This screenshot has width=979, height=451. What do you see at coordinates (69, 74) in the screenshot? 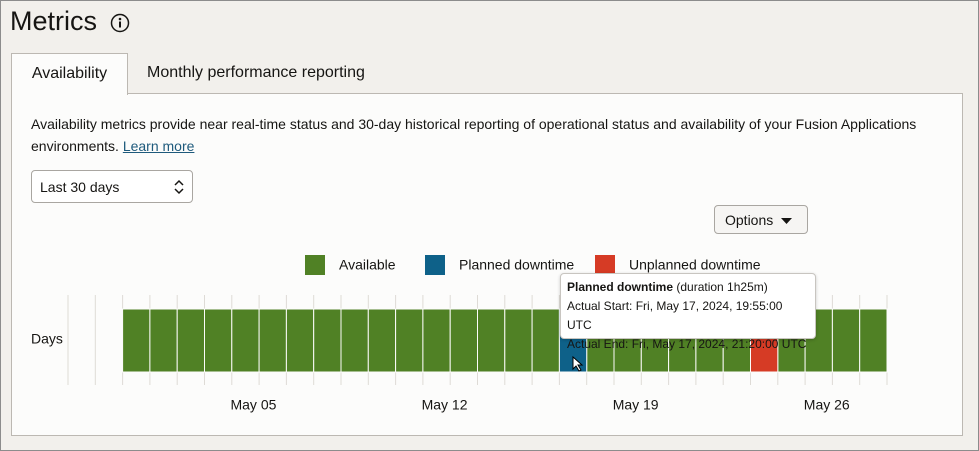
I see `tab-active: Availability` at bounding box center [69, 74].